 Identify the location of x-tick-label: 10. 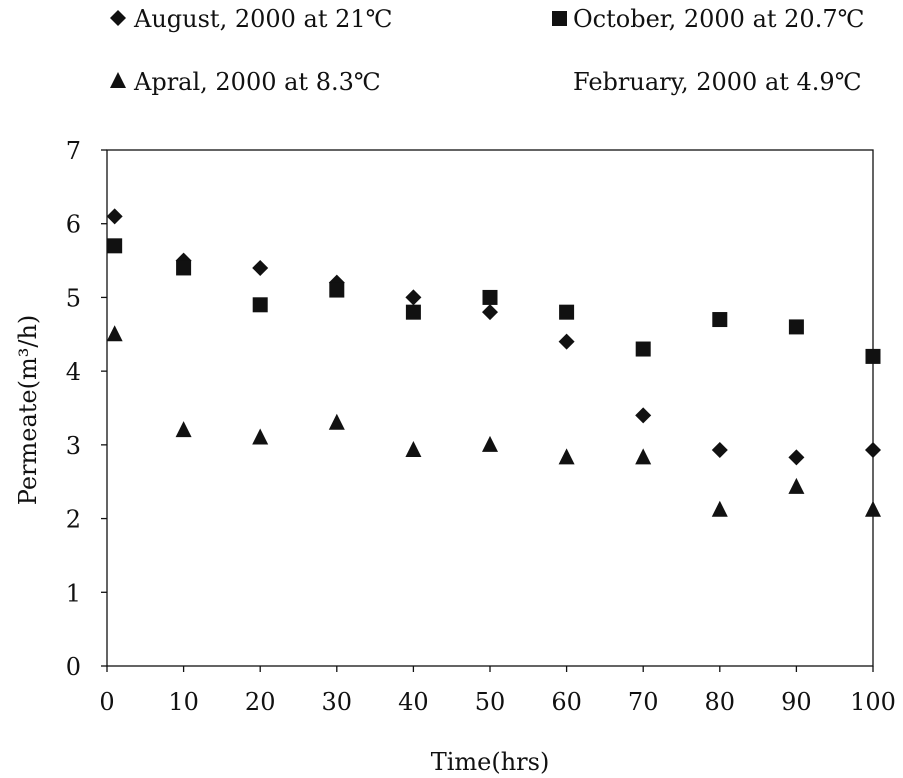
(183, 702).